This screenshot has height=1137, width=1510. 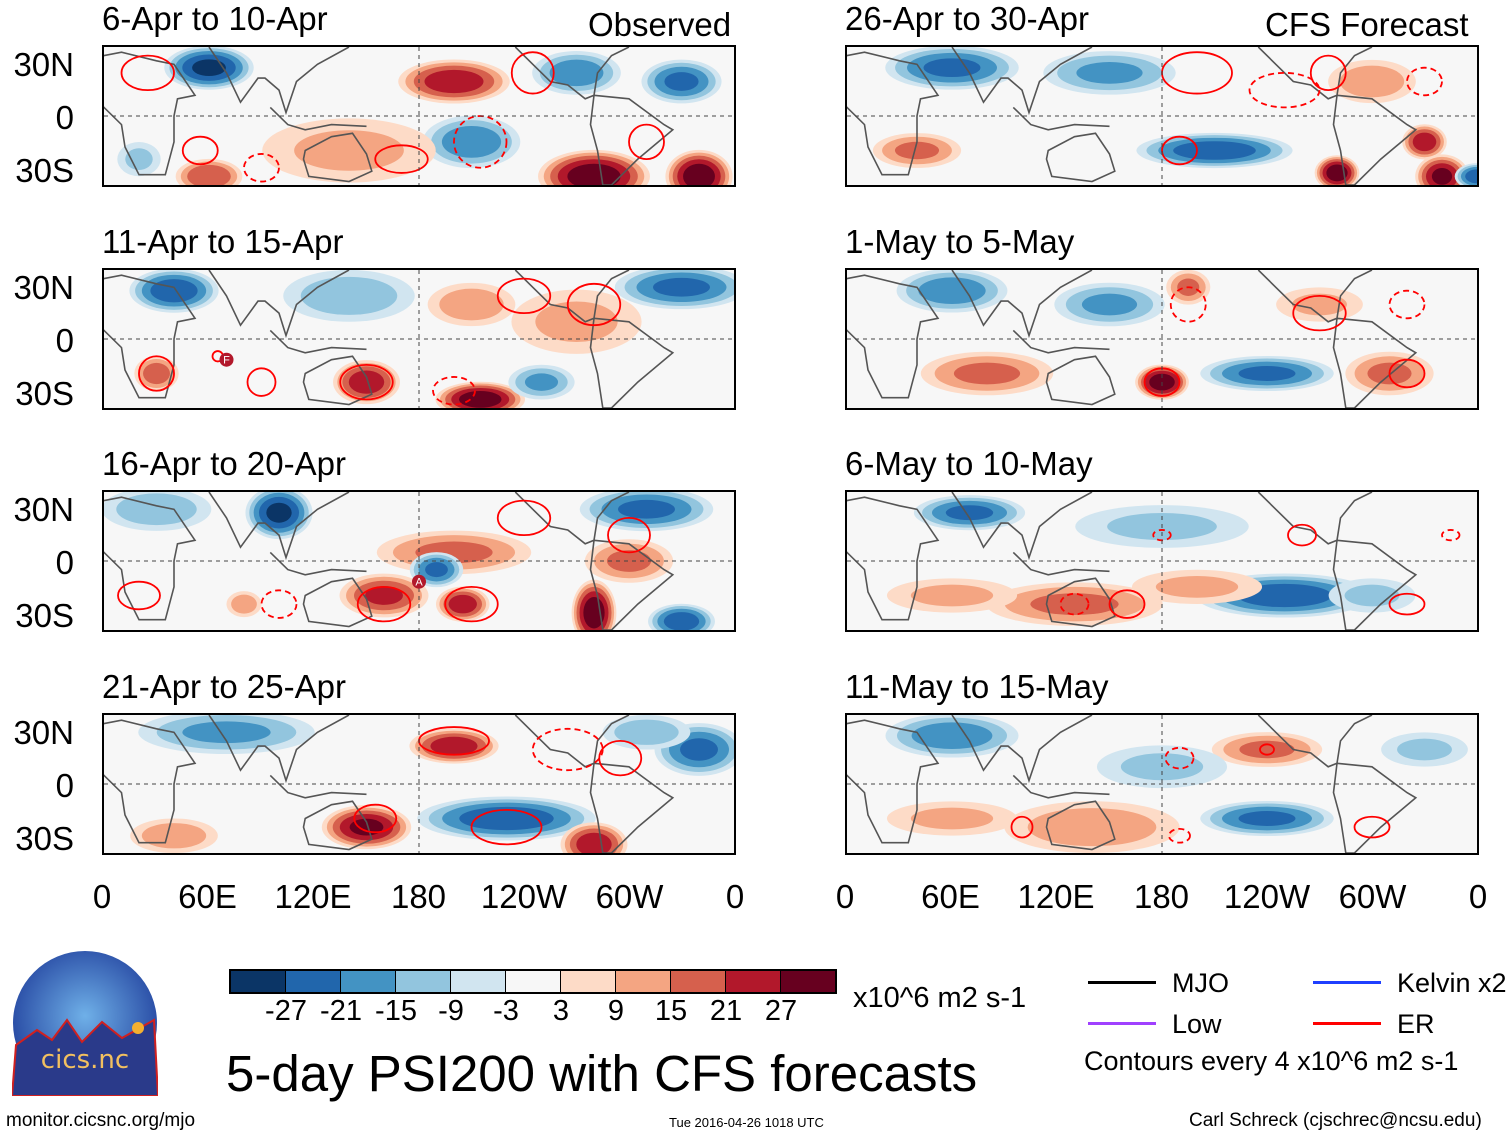 I want to click on legend-line-low, so click(x=1122, y=1023).